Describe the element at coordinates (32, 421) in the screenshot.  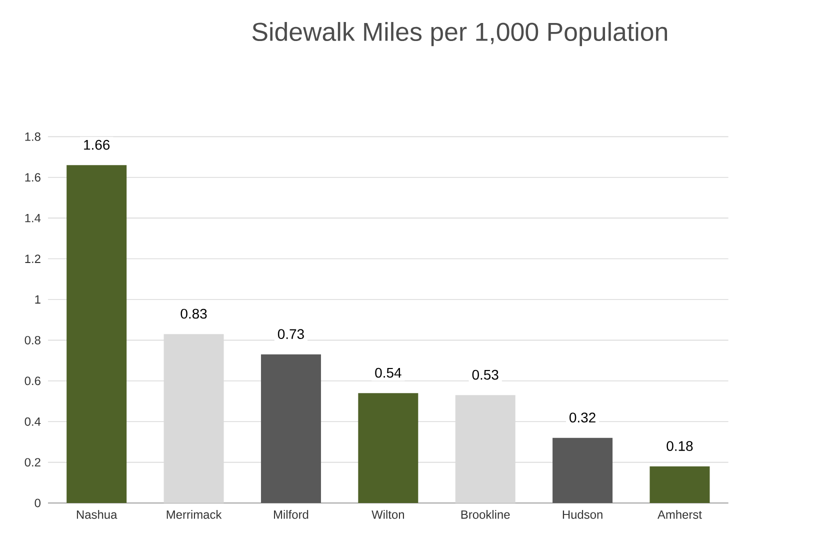
I see `y-tick-label: 0.4` at that location.